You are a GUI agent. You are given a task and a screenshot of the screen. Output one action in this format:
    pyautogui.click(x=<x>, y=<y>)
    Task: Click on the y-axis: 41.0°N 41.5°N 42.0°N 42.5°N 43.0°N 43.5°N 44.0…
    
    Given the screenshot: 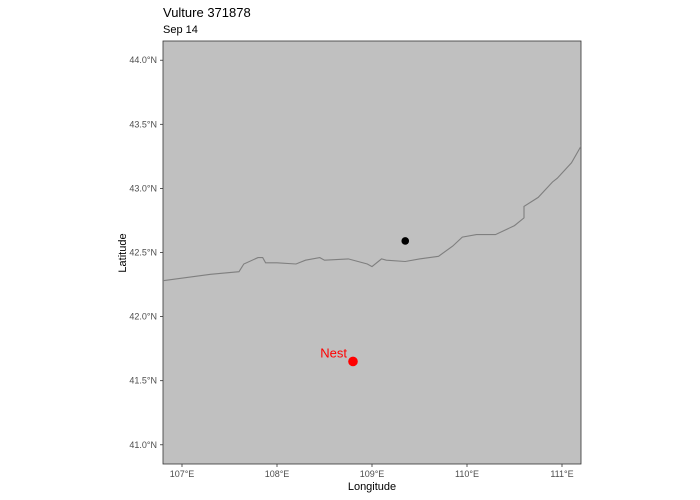 What is the action you would take?
    pyautogui.click(x=146, y=252)
    